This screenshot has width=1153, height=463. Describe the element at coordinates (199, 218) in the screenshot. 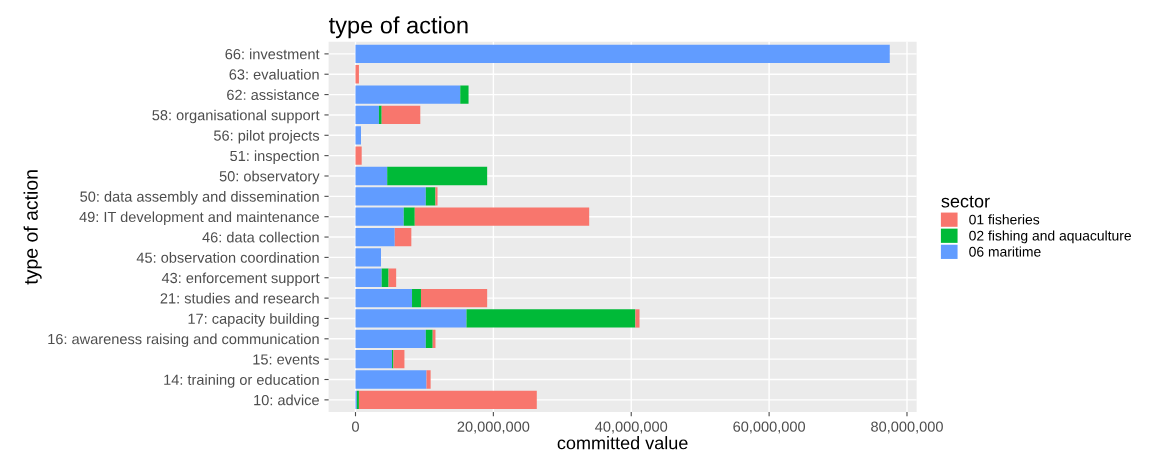

I see `y-tick-label: 49: IT development and maintenance` at that location.